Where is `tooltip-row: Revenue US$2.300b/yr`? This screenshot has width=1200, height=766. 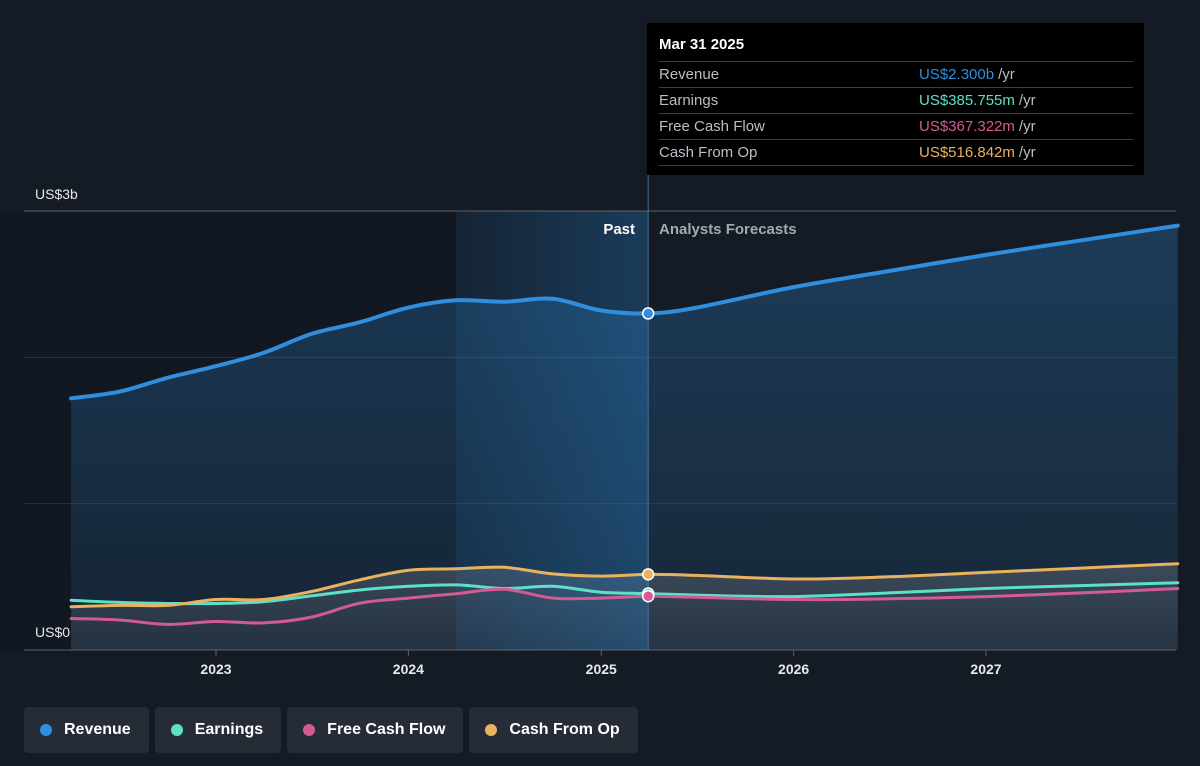
tooltip-row: Revenue US$2.300b/yr is located at coordinates (896, 74).